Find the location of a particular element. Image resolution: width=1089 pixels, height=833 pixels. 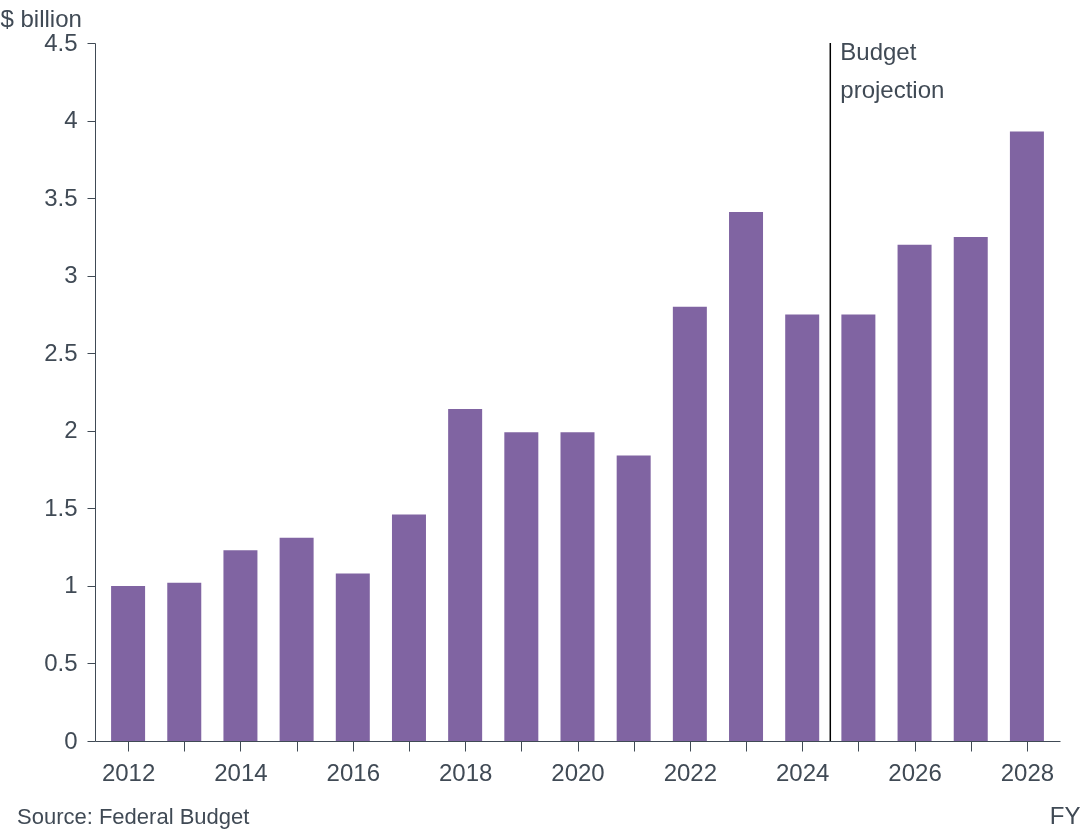

x-axis-title: FY is located at coordinates (1065, 815).